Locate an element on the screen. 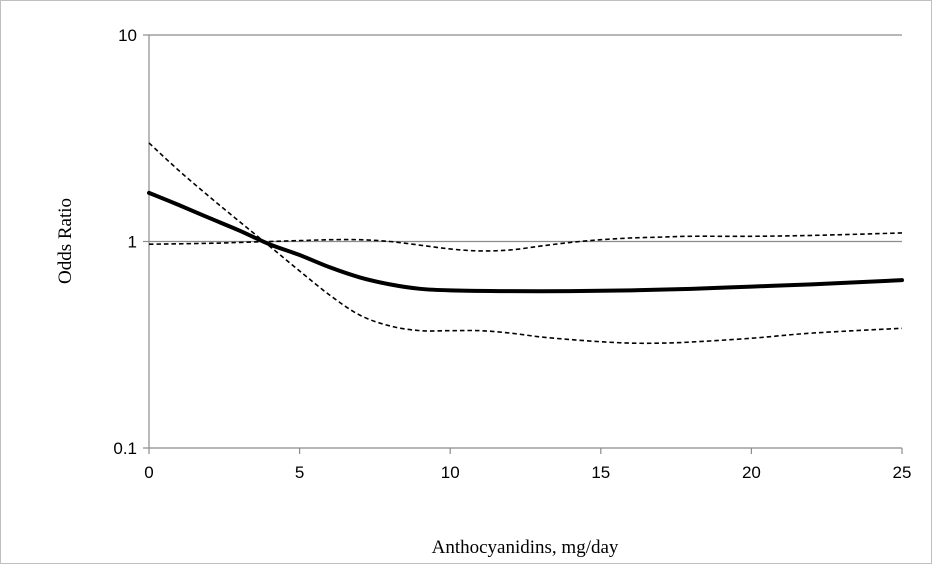 The image size is (932, 564). x-tick-label-0: 0 is located at coordinates (148, 472).